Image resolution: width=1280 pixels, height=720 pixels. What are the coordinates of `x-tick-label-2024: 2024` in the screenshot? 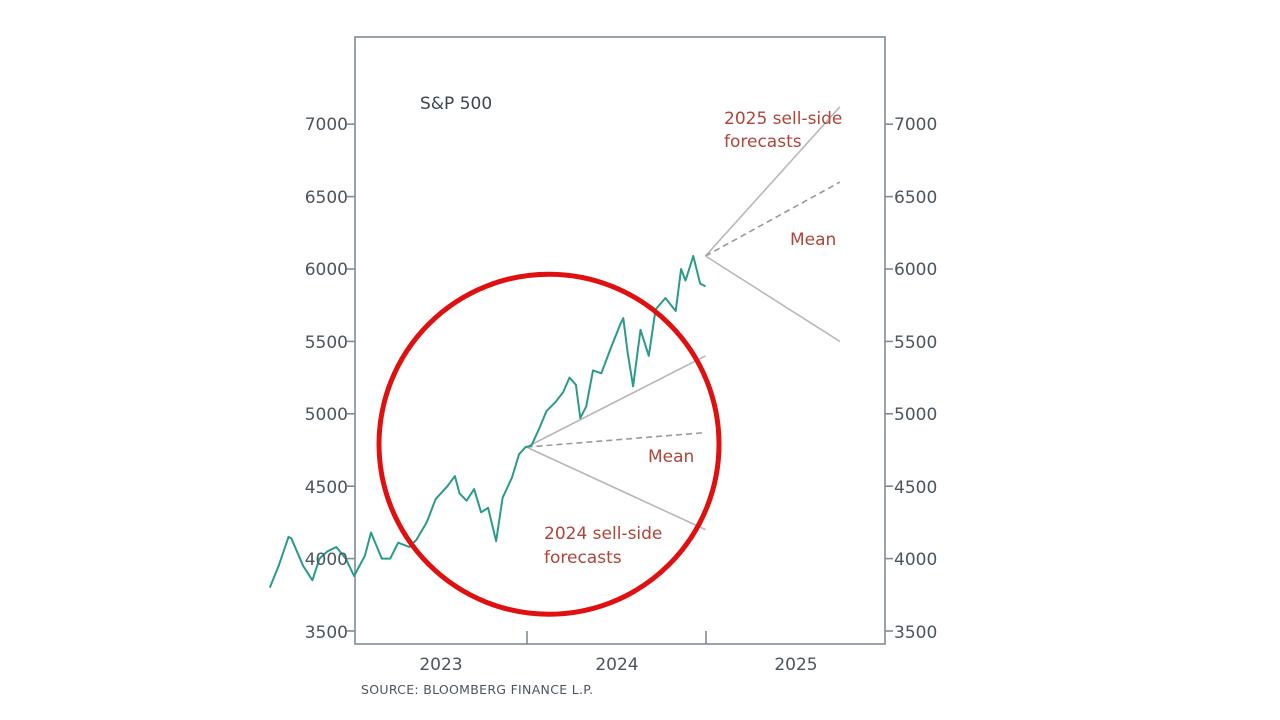 It's located at (616, 665).